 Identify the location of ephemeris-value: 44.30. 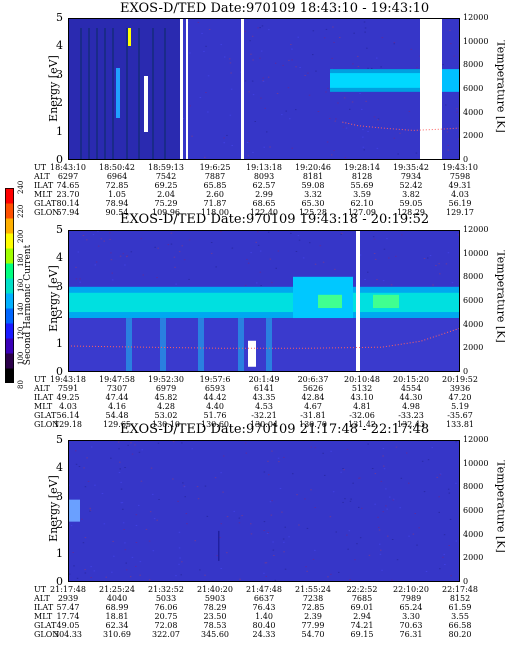
(411, 397).